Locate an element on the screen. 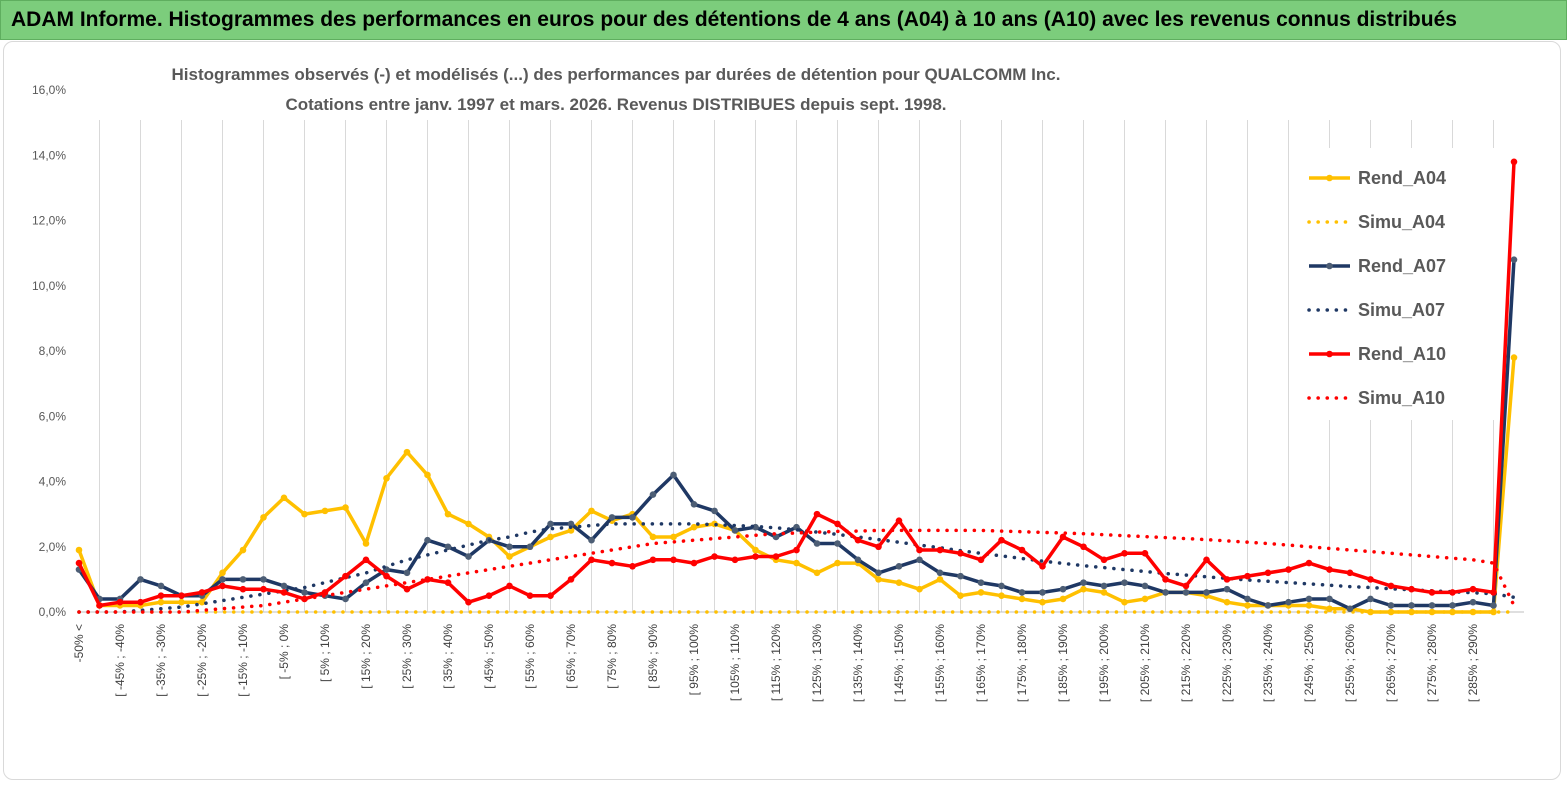  x-tick-label: [ 255% ; 260% is located at coordinates (1350, 663).